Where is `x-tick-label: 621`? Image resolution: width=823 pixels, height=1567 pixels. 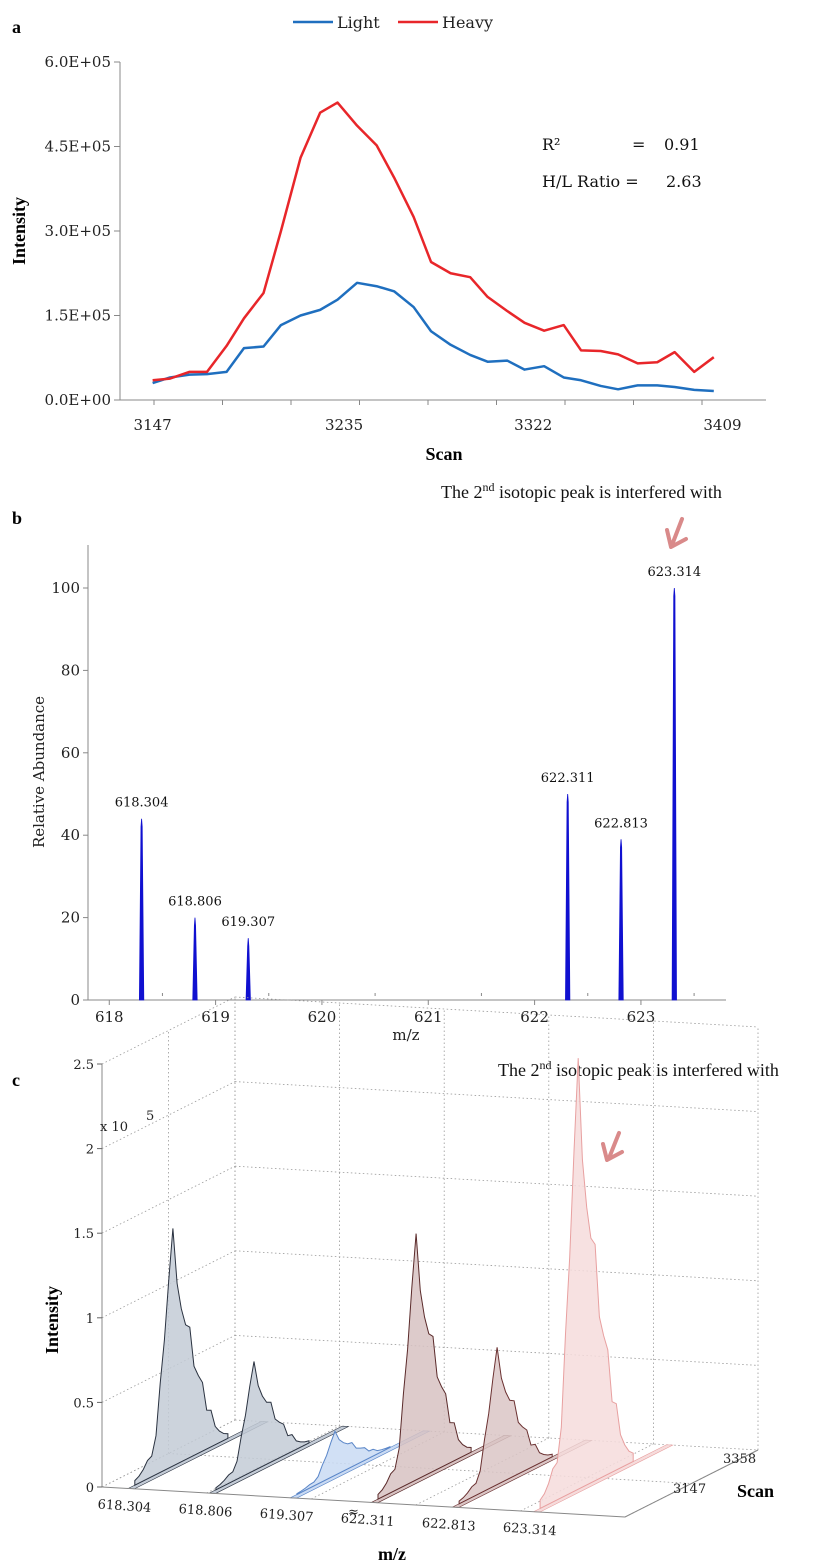 x-tick-label: 621 is located at coordinates (428, 1017).